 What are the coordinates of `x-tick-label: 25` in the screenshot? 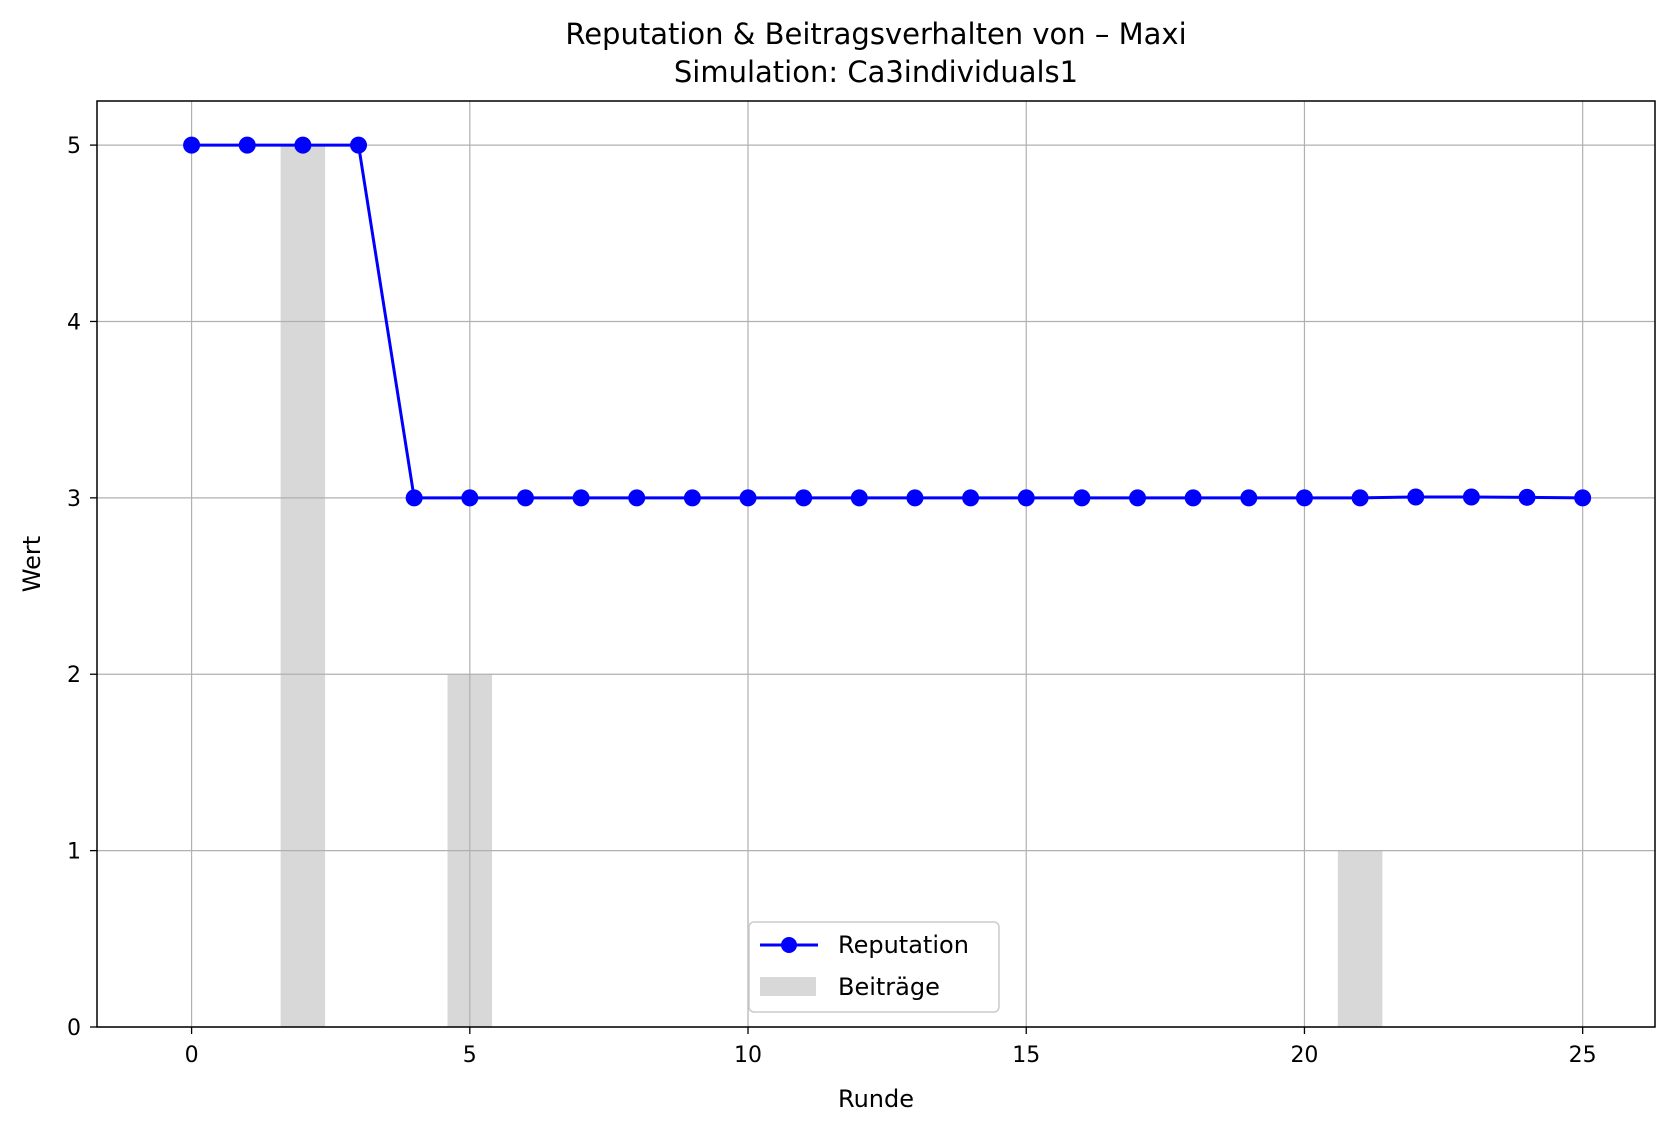 It's located at (1583, 1055).